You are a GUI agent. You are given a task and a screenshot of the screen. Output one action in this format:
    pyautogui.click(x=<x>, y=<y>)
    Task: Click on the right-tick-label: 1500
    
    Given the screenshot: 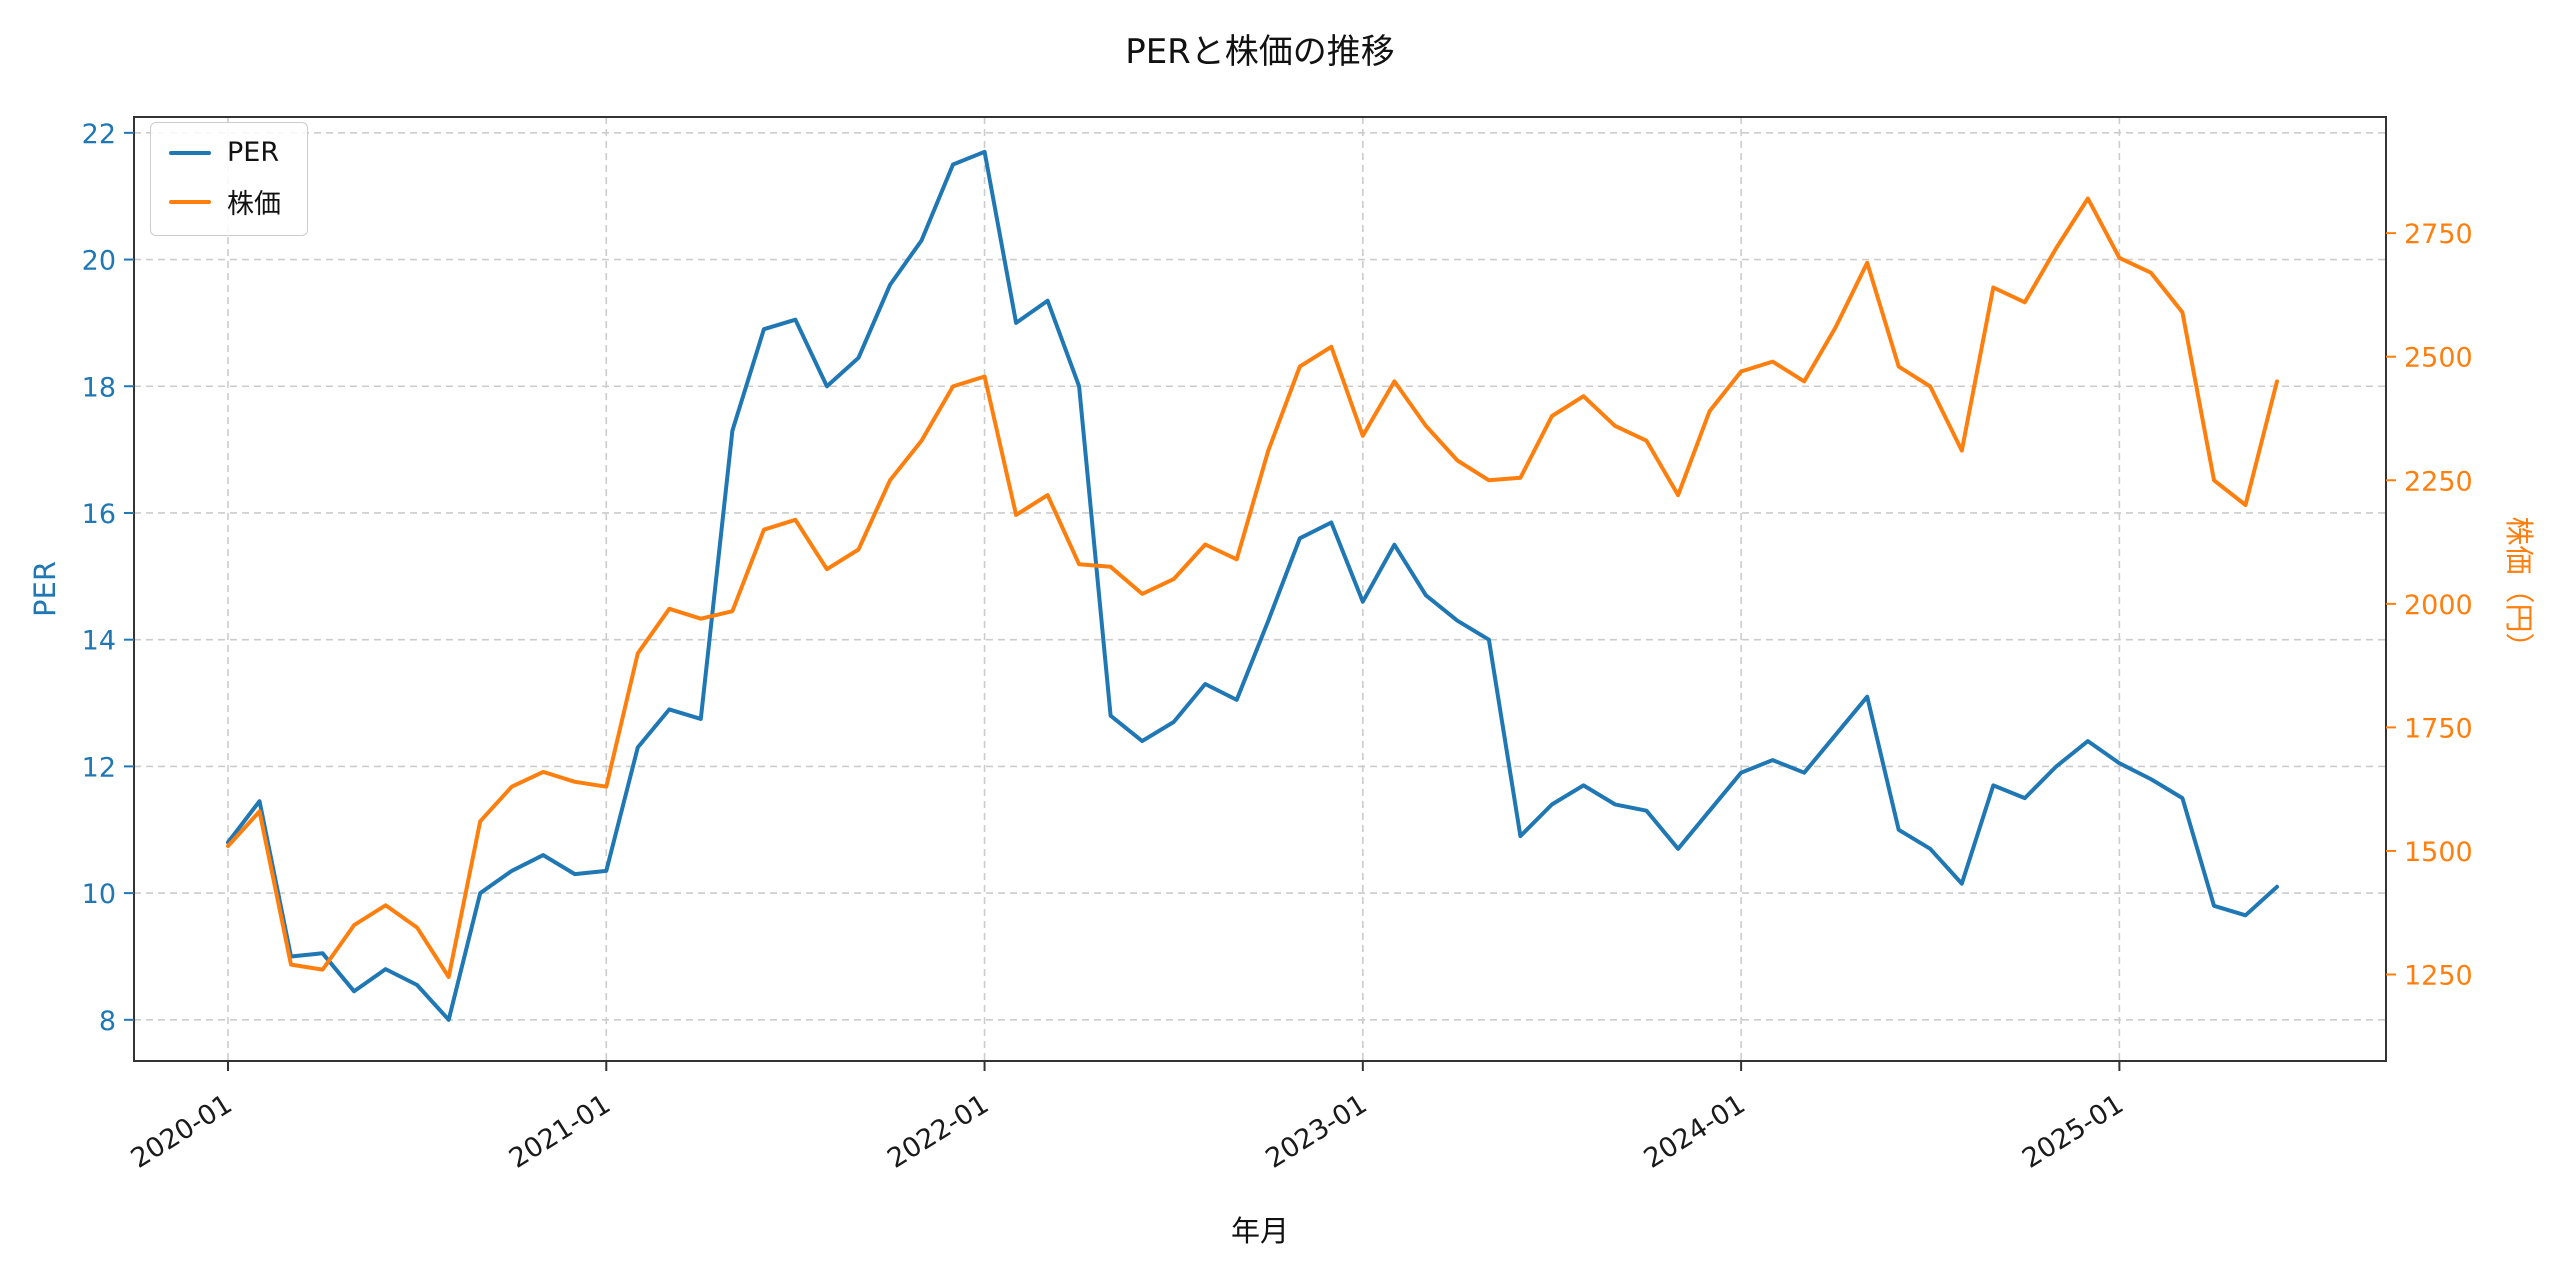 What is the action you would take?
    pyautogui.click(x=2438, y=852)
    